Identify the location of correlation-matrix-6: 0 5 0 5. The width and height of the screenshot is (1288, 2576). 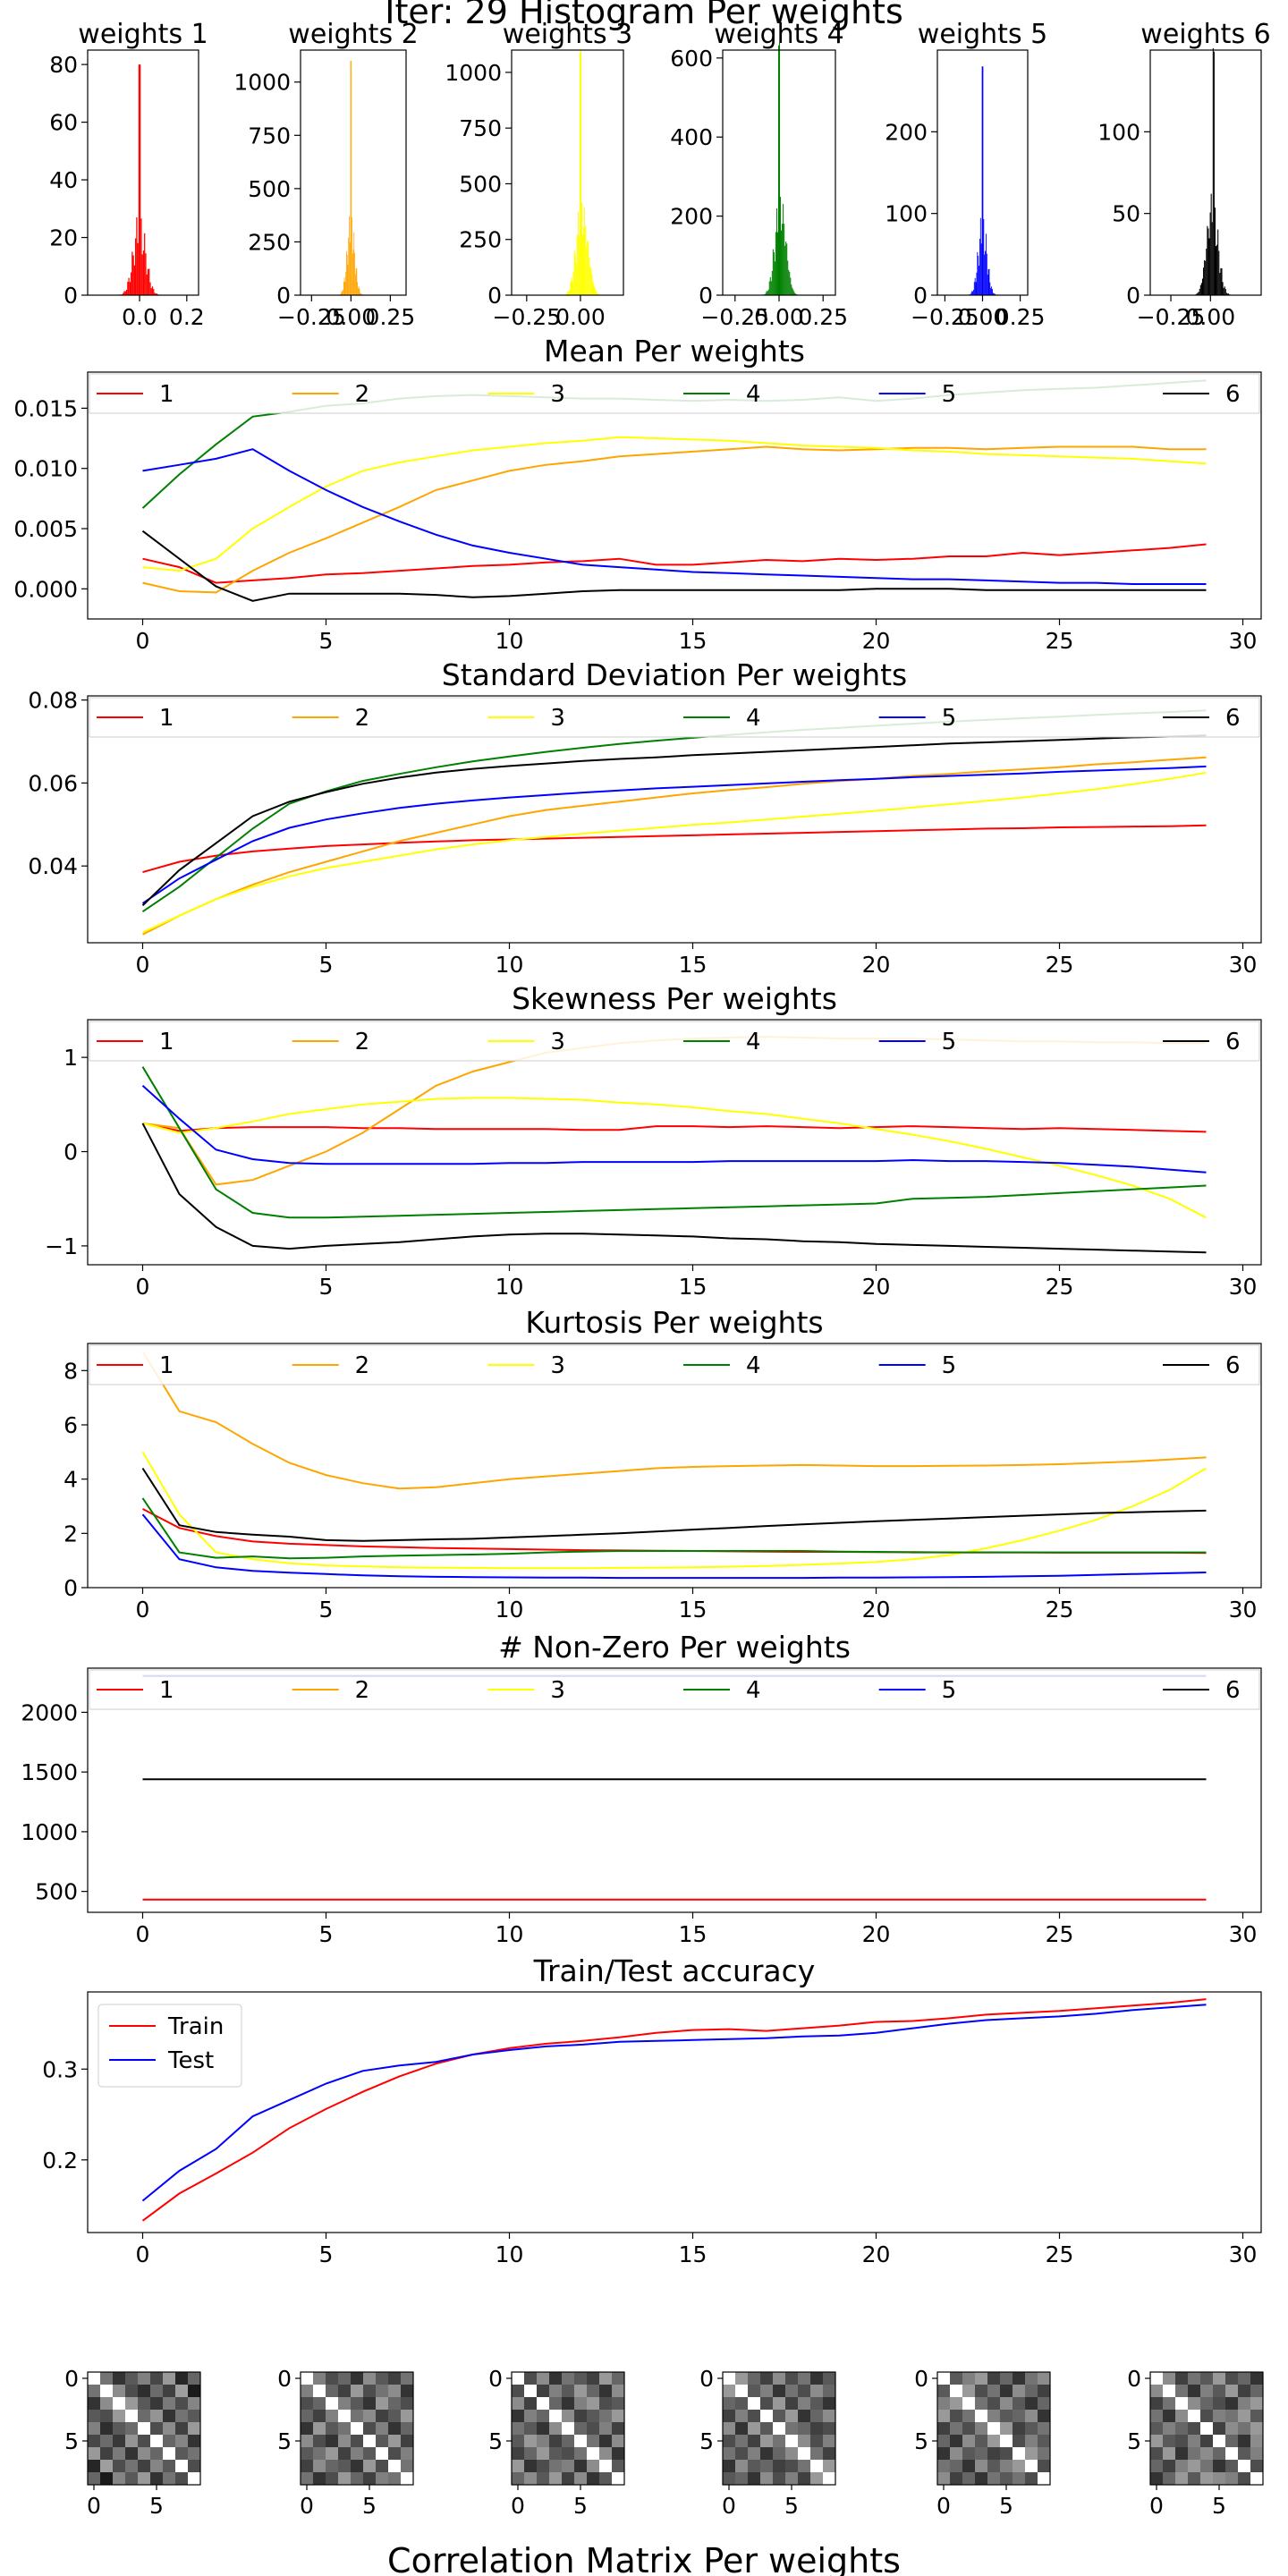
(1195, 2442).